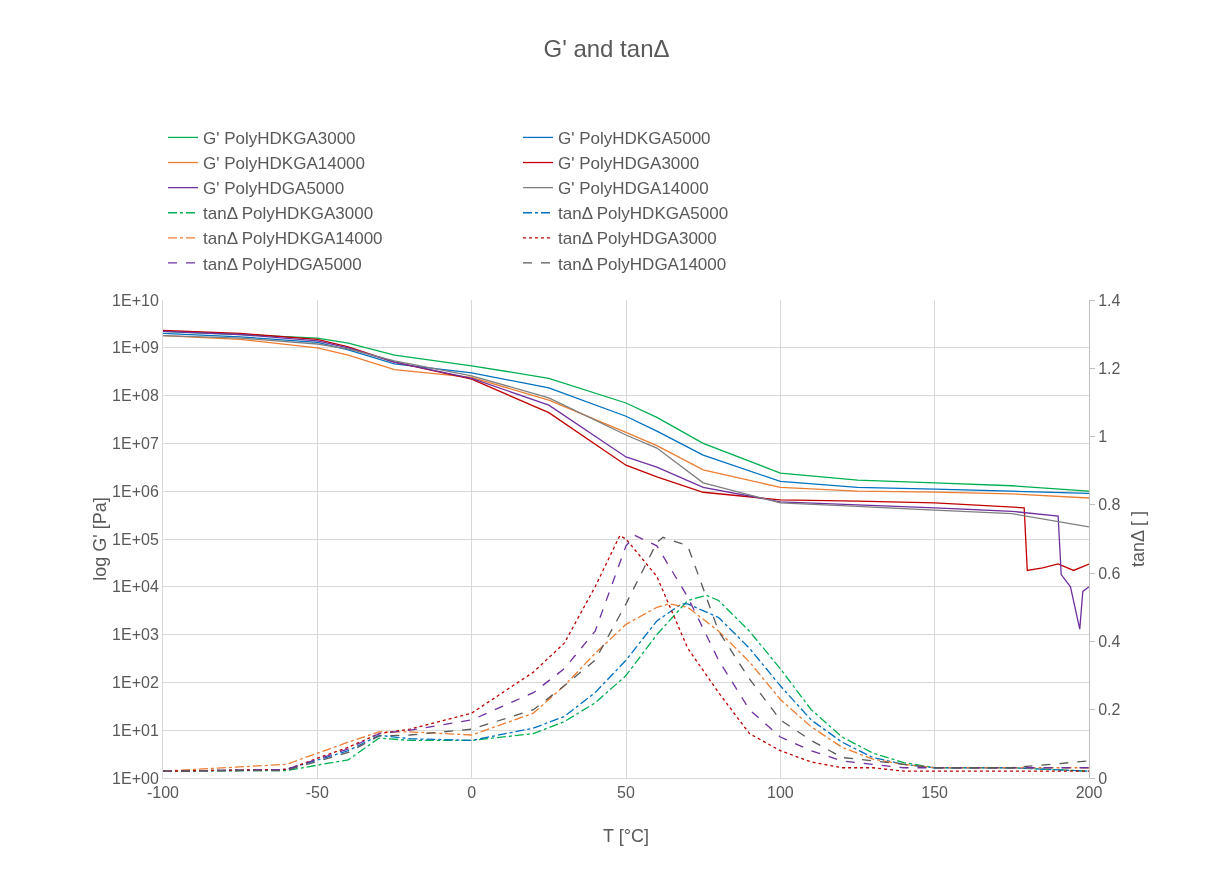 The image size is (1213, 890). What do you see at coordinates (135, 443) in the screenshot?
I see `y-tick-label: 1E+07` at bounding box center [135, 443].